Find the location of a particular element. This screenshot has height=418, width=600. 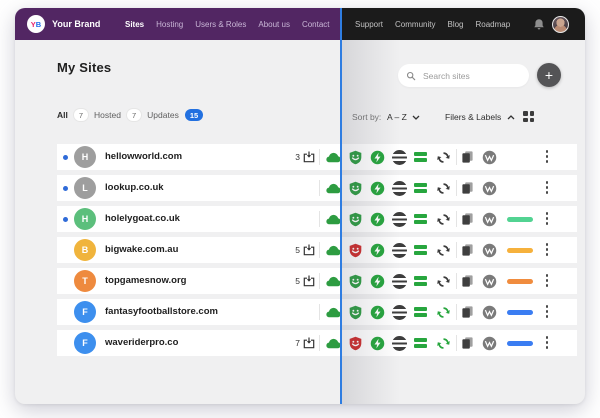

filter-all-count: 7 is located at coordinates (81, 115).